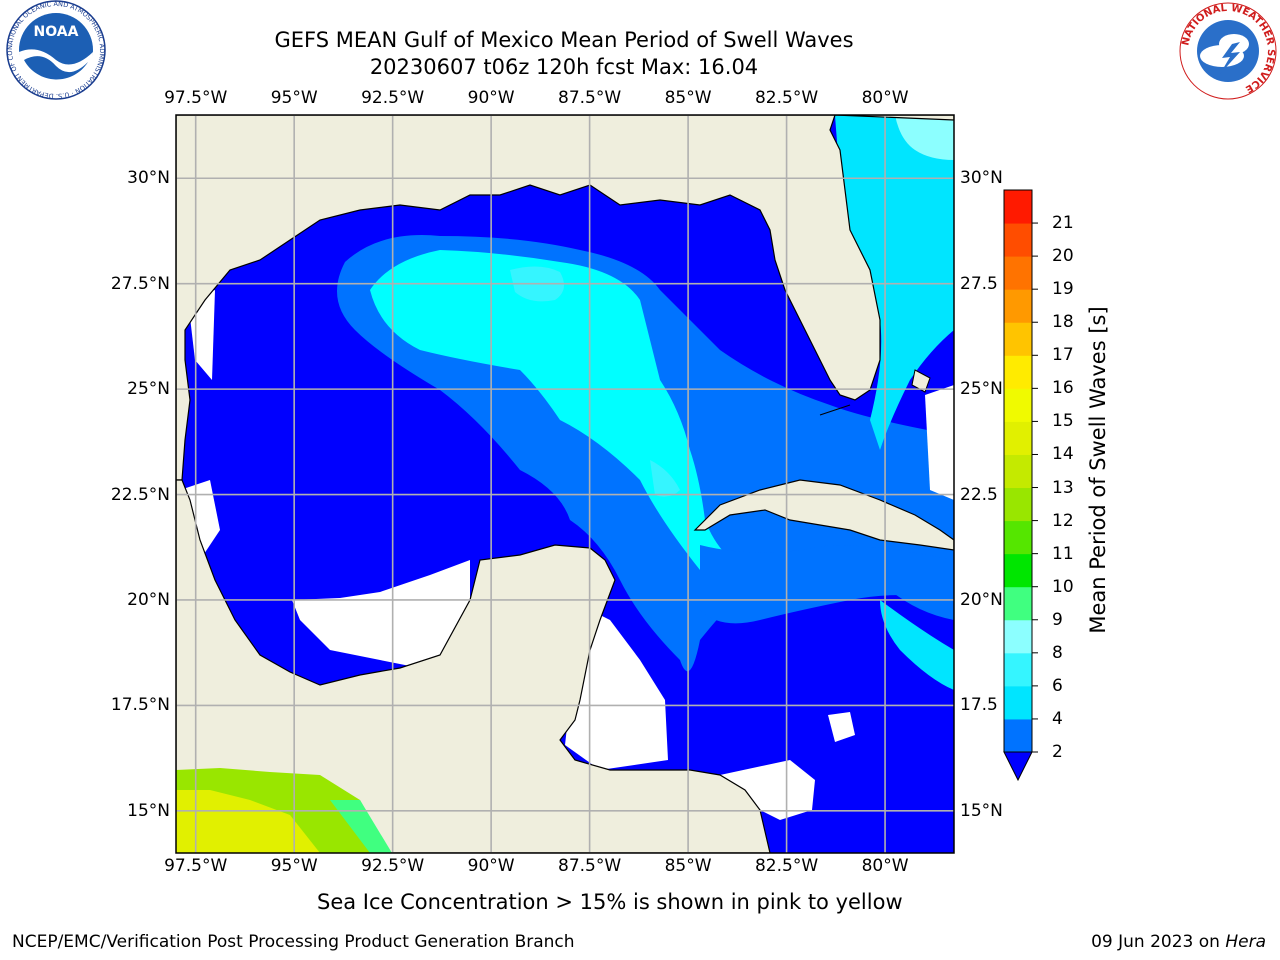  Describe the element at coordinates (1063, 256) in the screenshot. I see `colorbar-tick-label: 20` at that location.